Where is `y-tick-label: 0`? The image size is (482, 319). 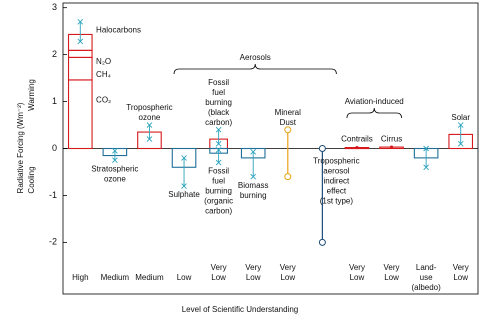 y-tick-label: 0 is located at coordinates (54, 148).